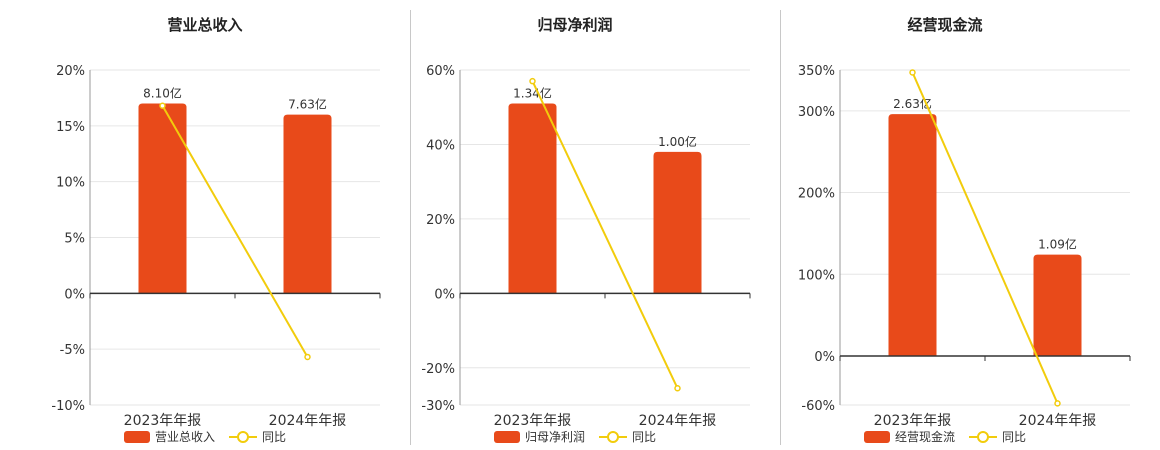  Describe the element at coordinates (677, 141) in the screenshot. I see `bar-data-label: 1.00亿` at that location.